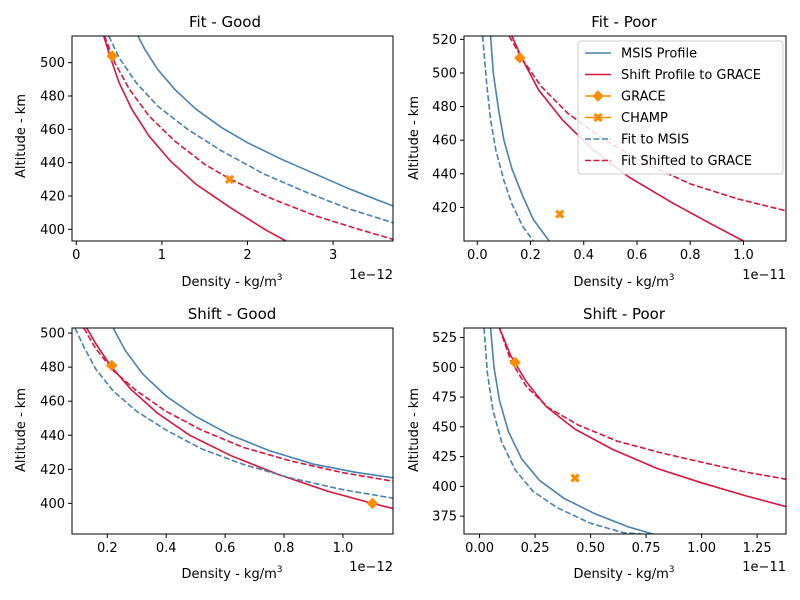 This screenshot has width=800, height=600. Describe the element at coordinates (52, 504) in the screenshot. I see `y-tick-label: 400` at that location.